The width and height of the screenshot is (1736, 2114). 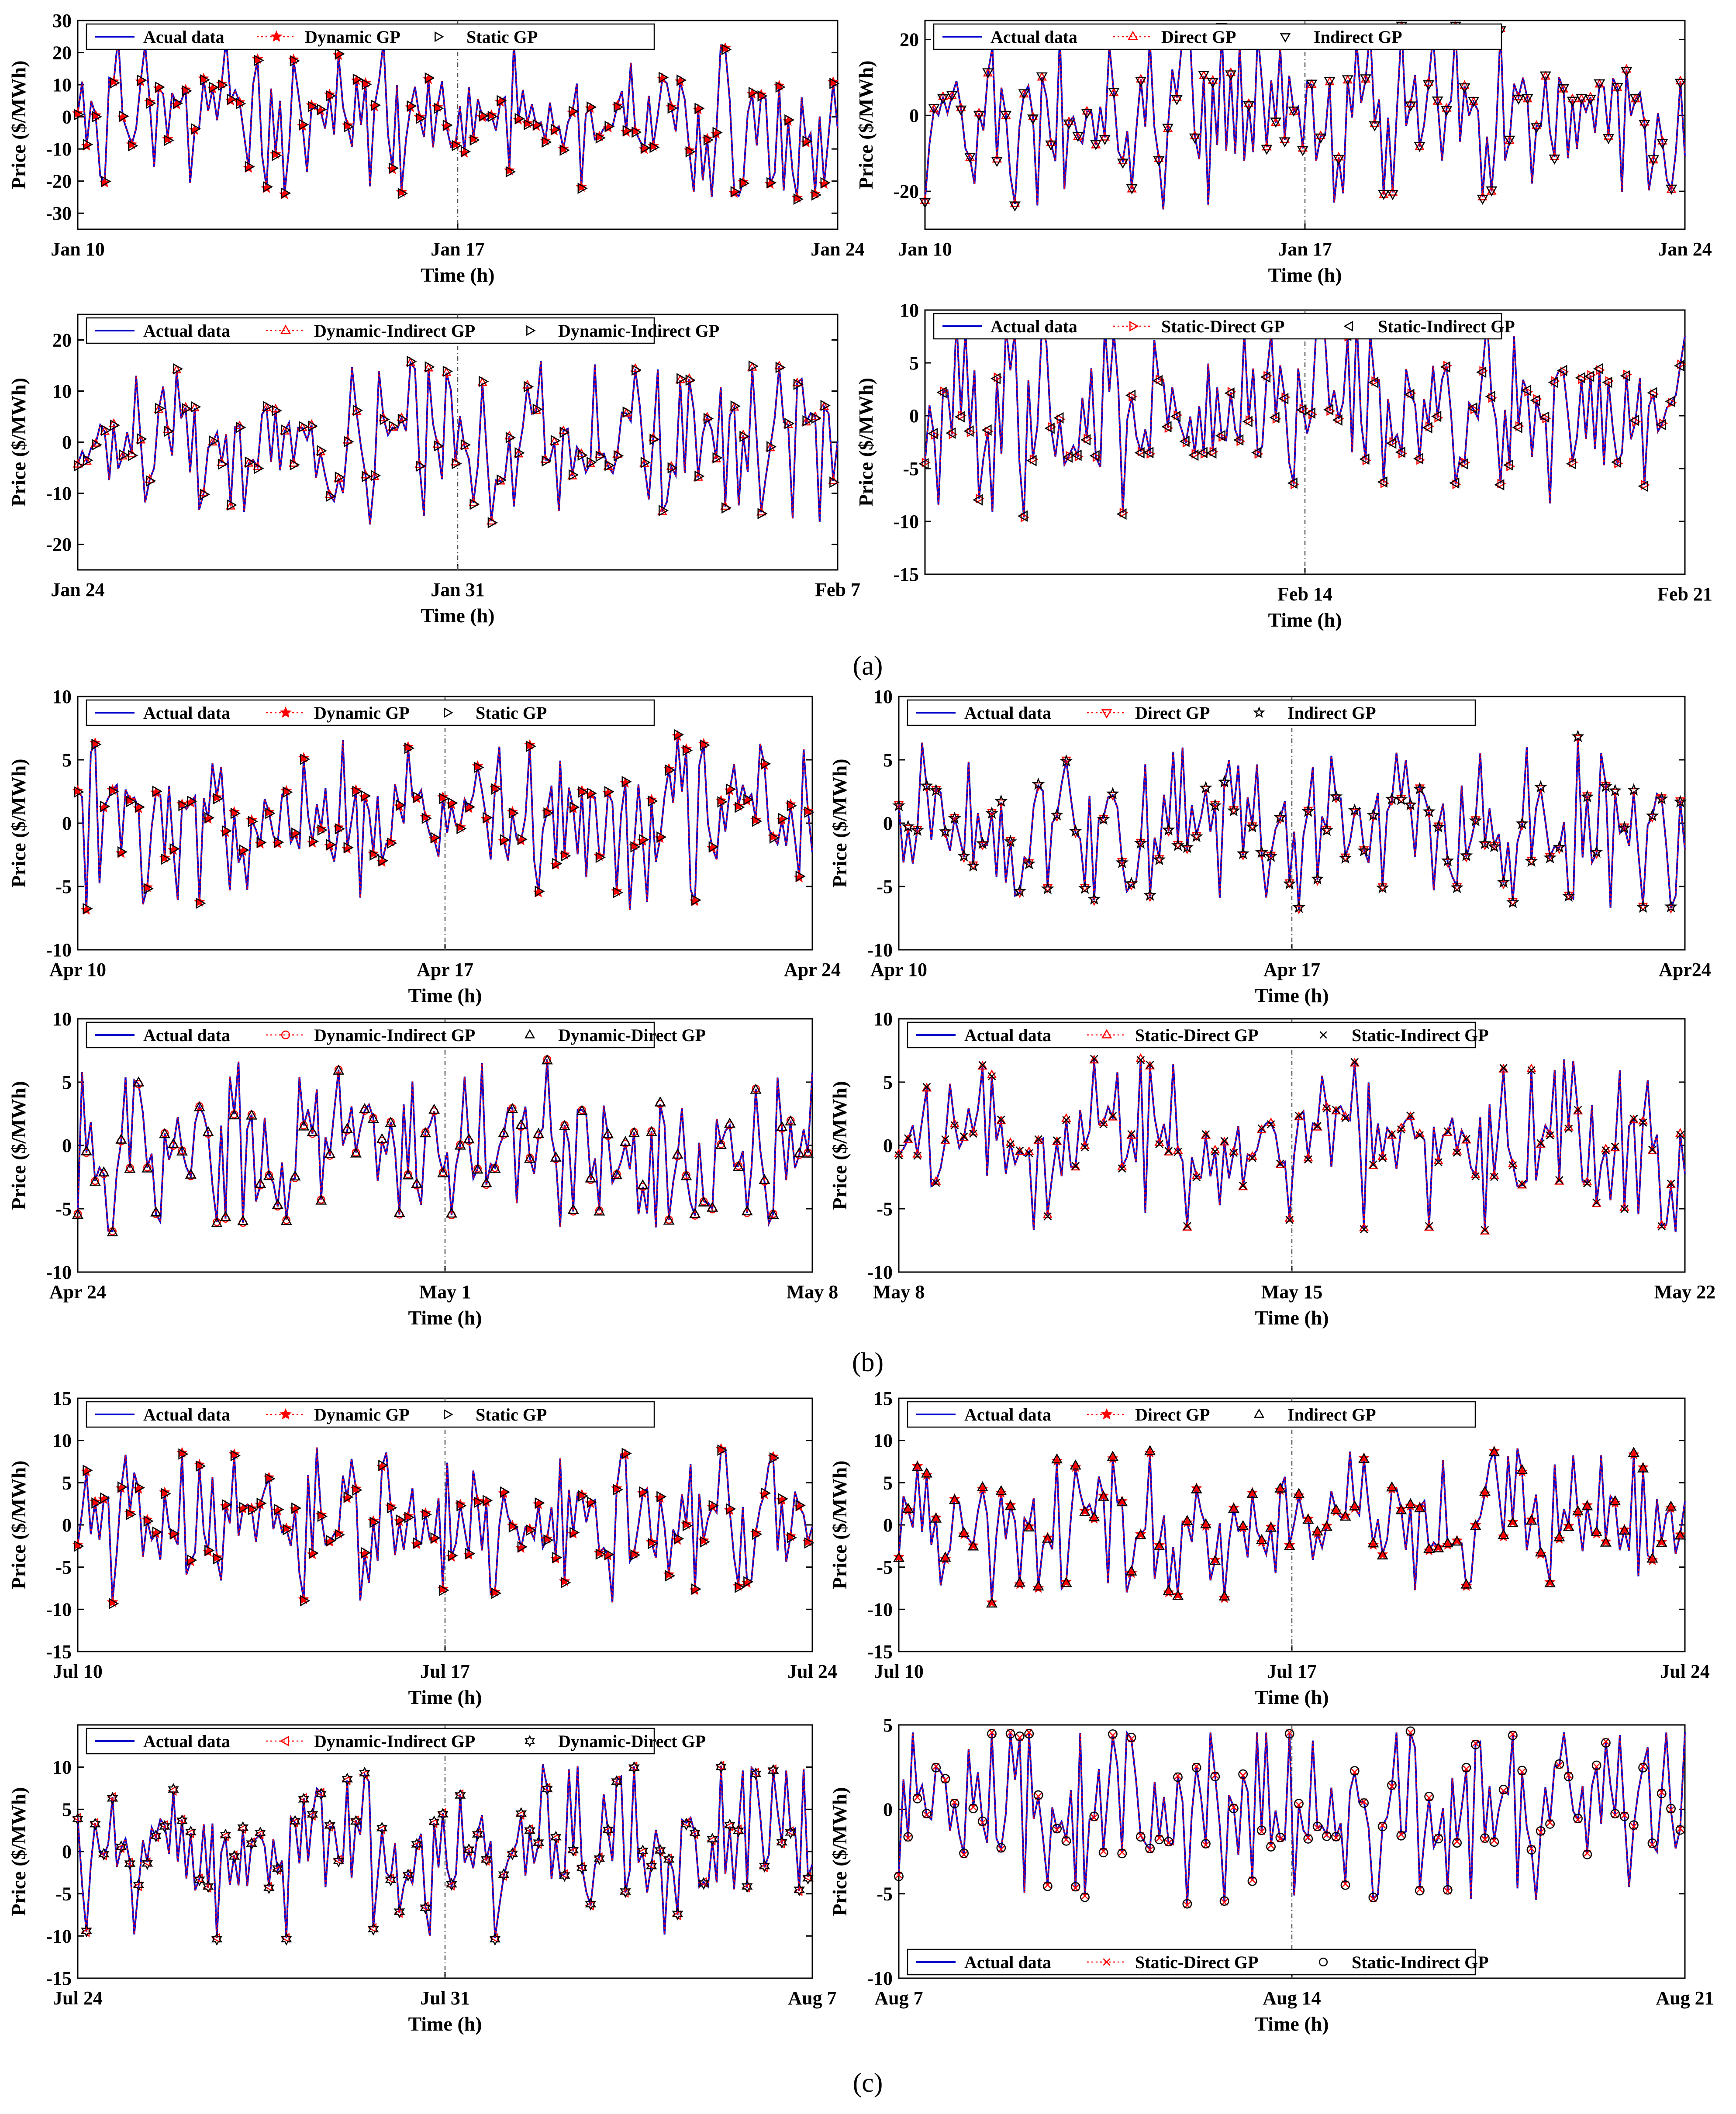 What do you see at coordinates (888, 1145) in the screenshot?
I see `y-tick-label: 0` at bounding box center [888, 1145].